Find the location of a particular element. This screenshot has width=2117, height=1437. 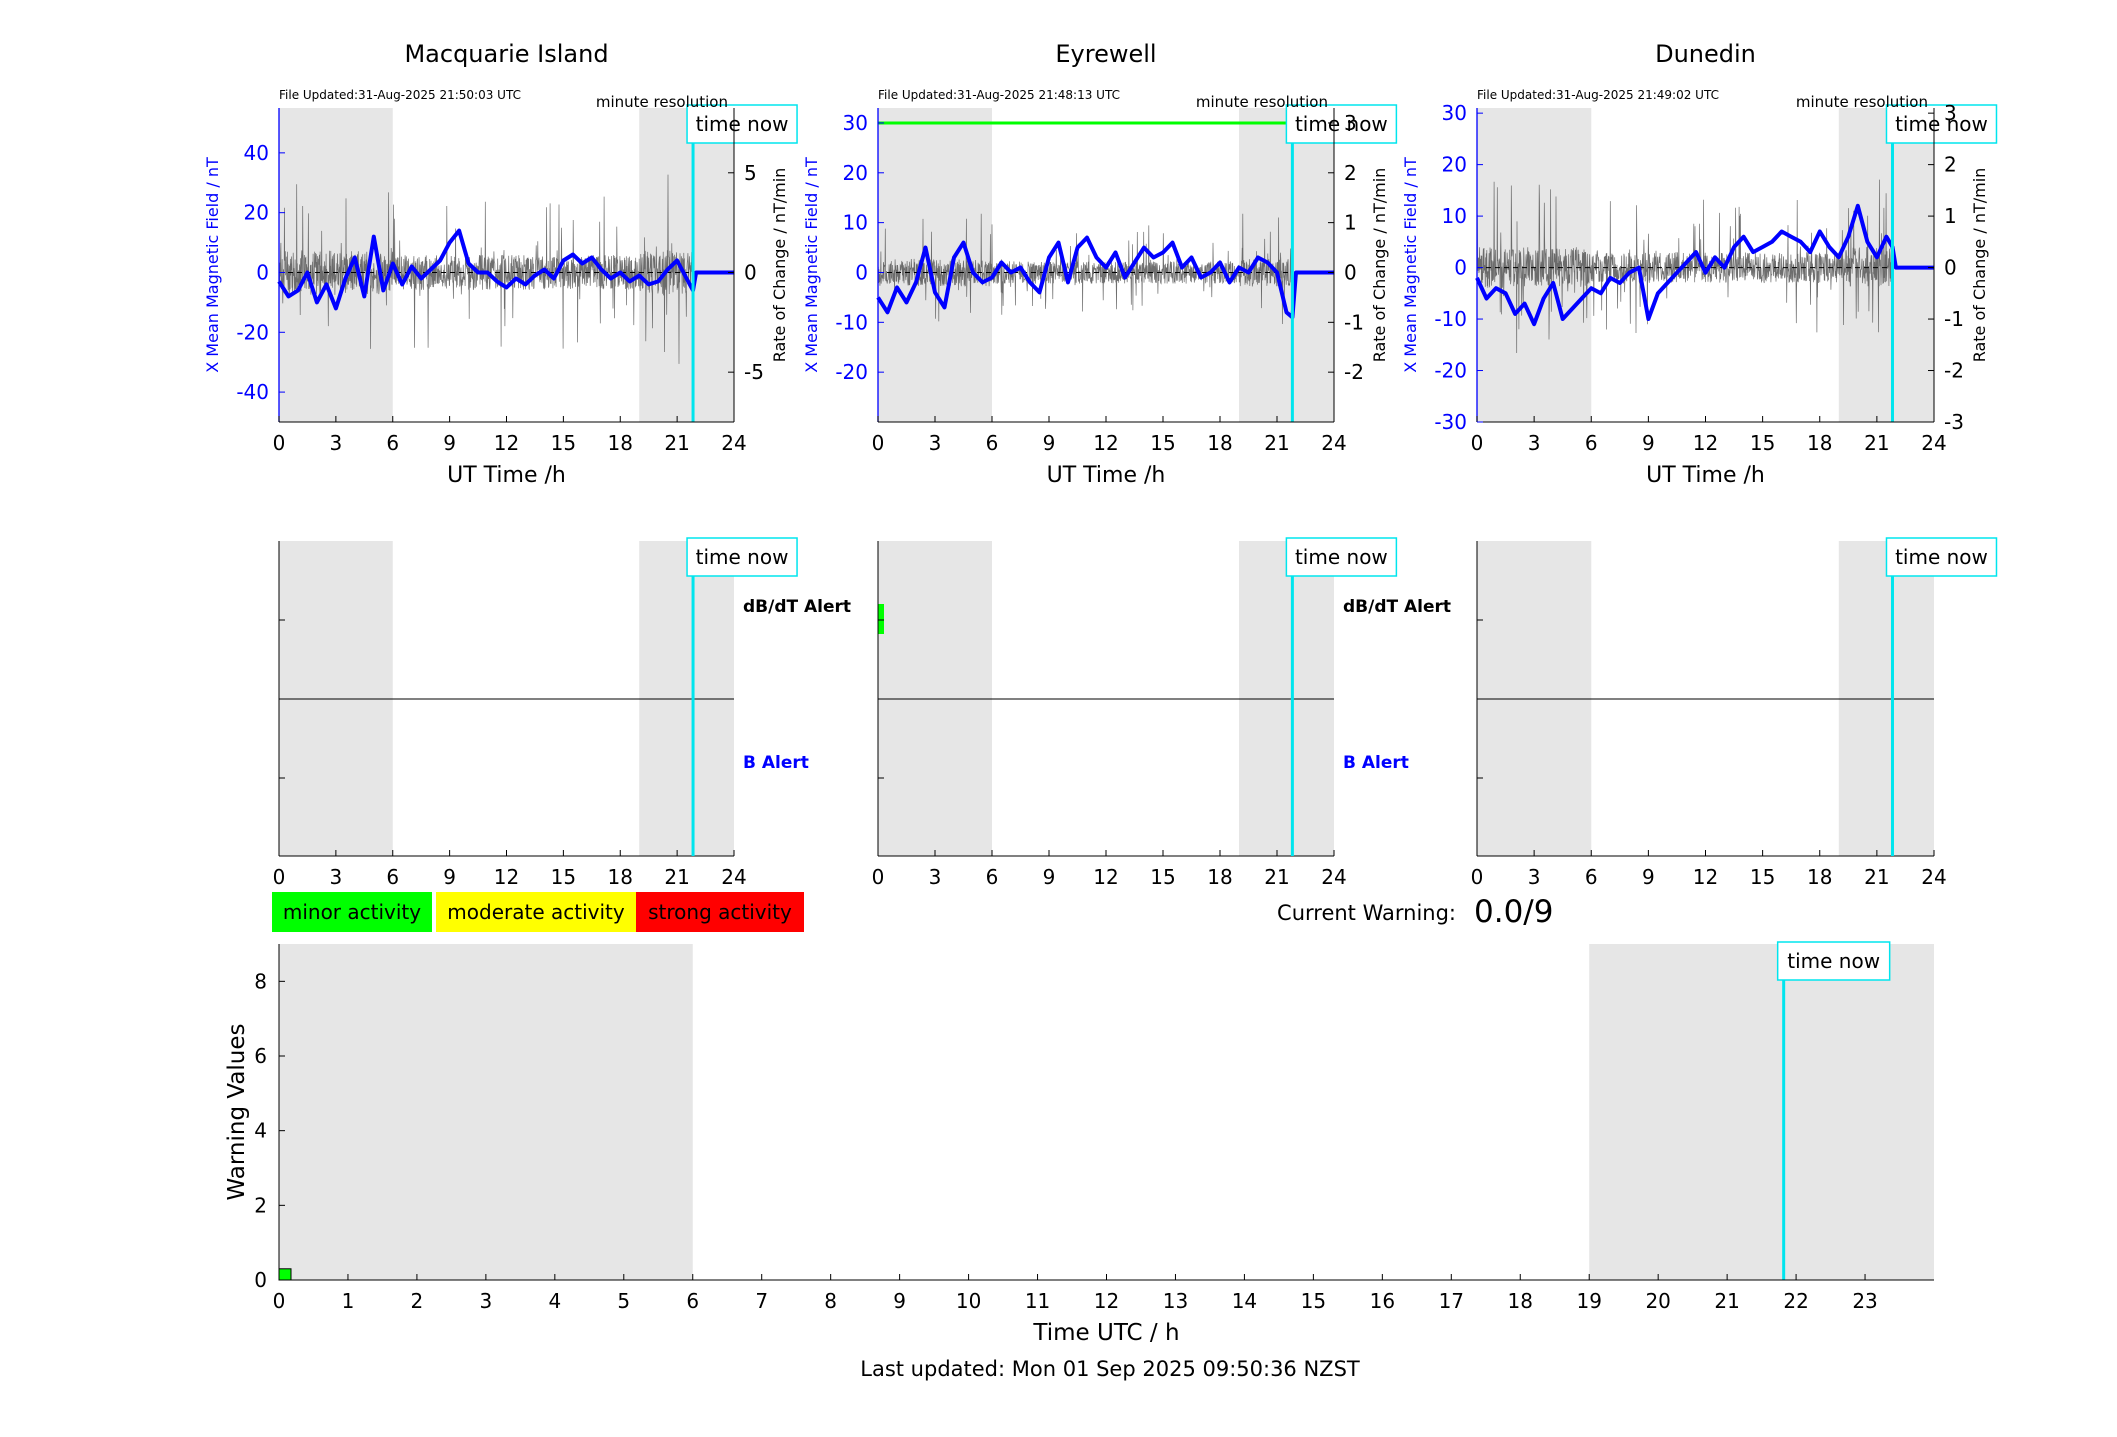

legend-strong-swatch is located at coordinates (720, 912).